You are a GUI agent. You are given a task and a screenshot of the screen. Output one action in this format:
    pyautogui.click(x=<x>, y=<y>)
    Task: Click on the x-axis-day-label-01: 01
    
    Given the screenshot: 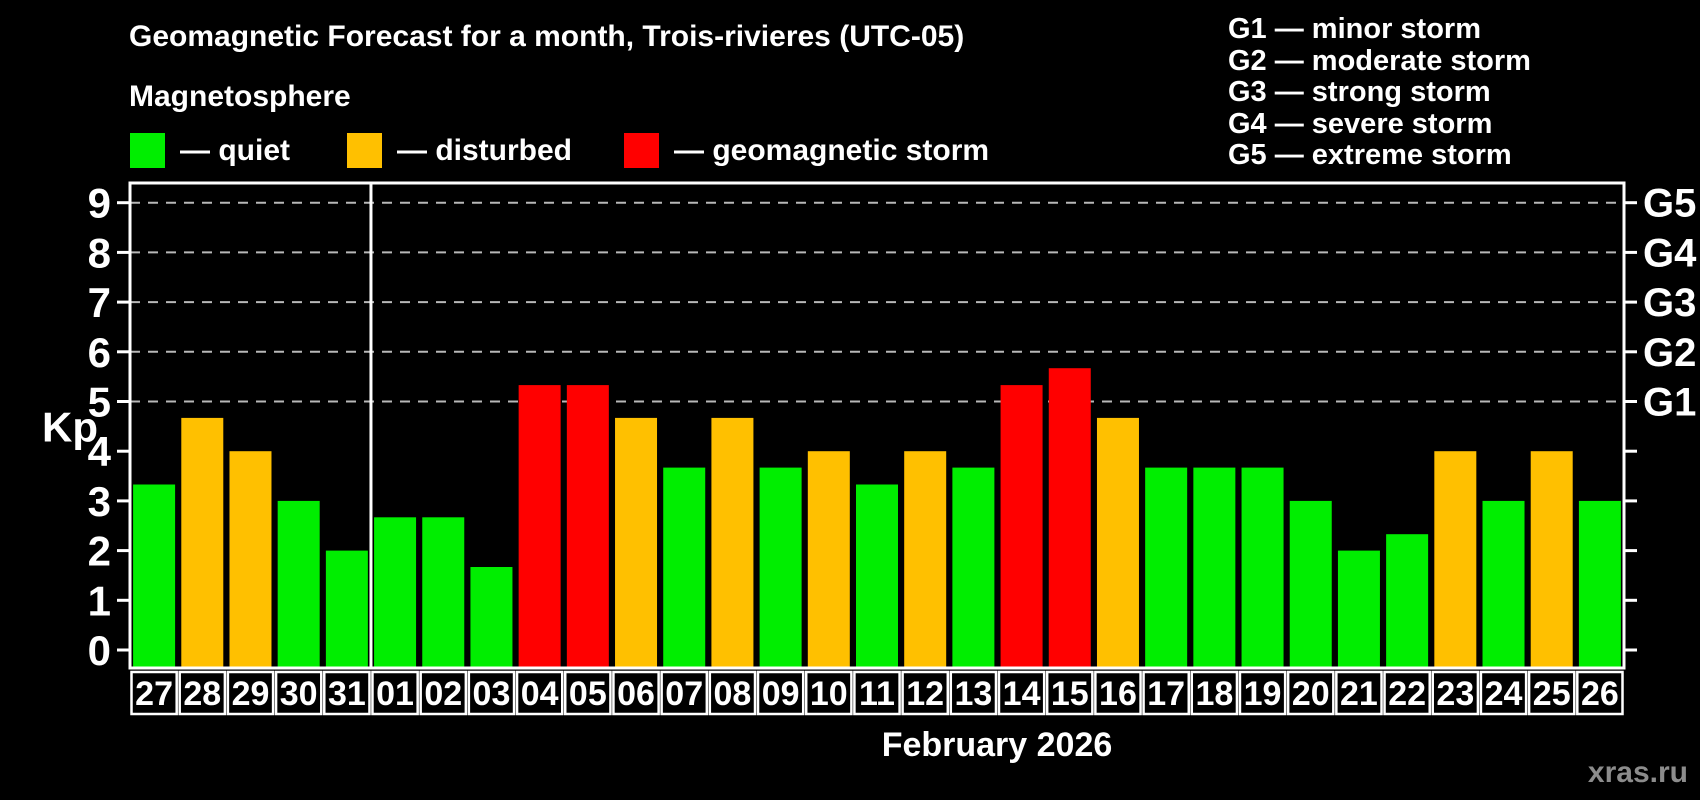 What is the action you would take?
    pyautogui.click(x=395, y=694)
    